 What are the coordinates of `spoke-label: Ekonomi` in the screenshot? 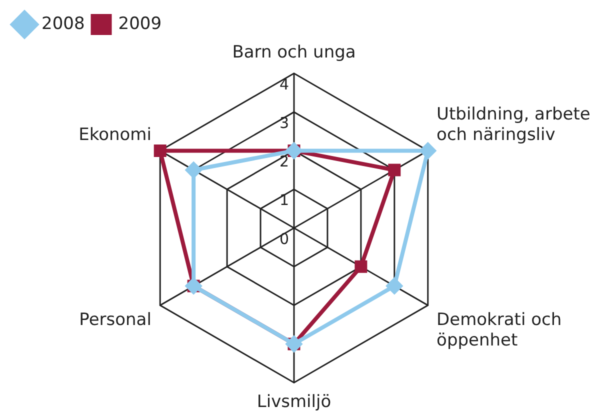 It's located at (115, 134).